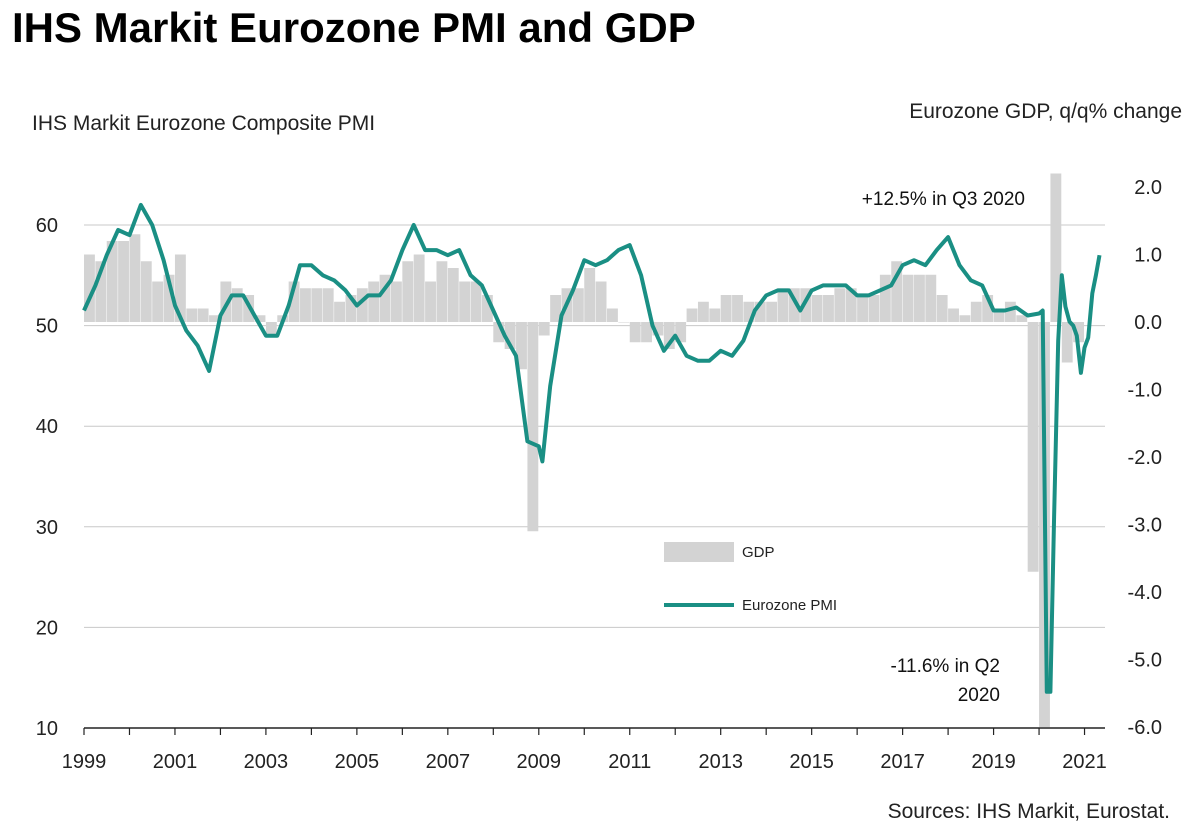 This screenshot has height=835, width=1200. What do you see at coordinates (902, 762) in the screenshot?
I see `x-tick-label: 2017` at bounding box center [902, 762].